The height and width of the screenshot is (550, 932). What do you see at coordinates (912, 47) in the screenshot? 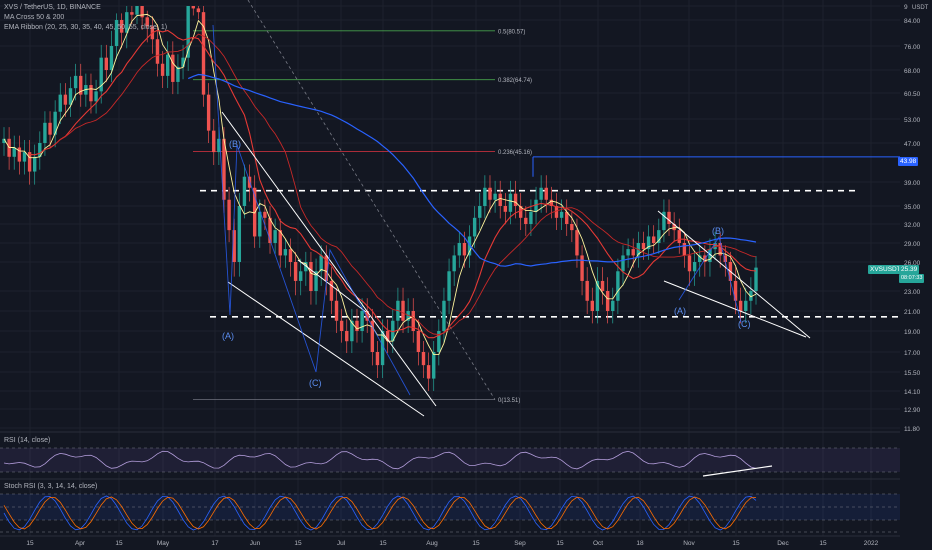
I see `price-tick-label: 76.00` at bounding box center [912, 47].